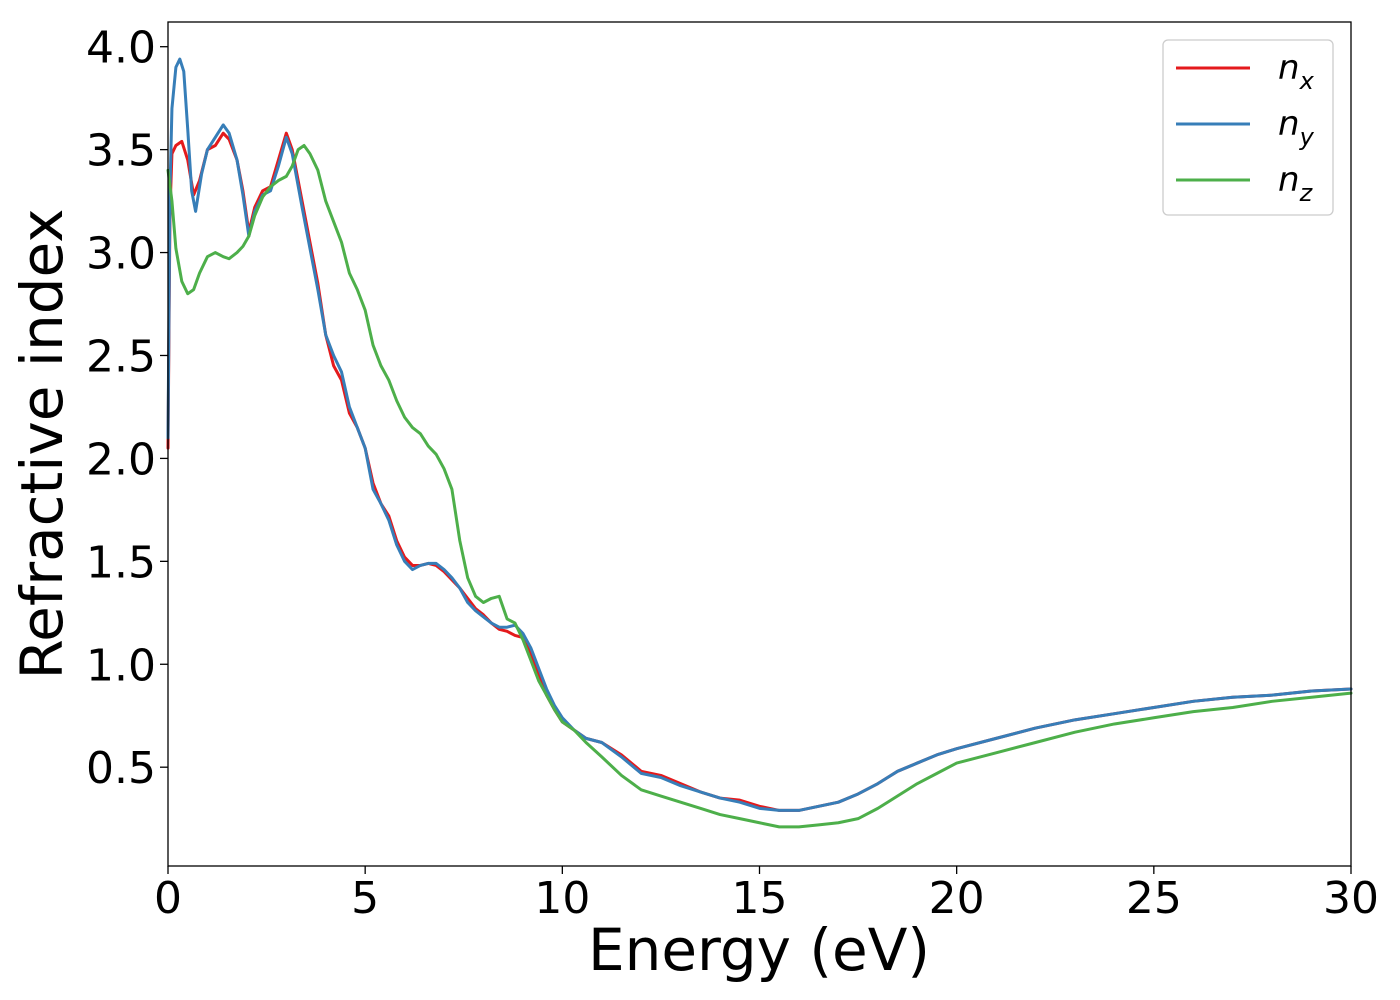  What do you see at coordinates (1248, 127) in the screenshot?
I see `legend-box` at bounding box center [1248, 127].